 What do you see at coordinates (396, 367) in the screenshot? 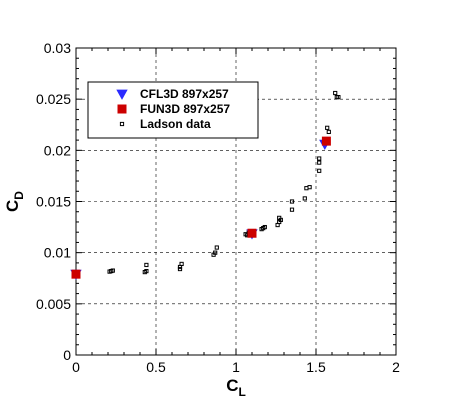
I see `x-tick-label: 2` at bounding box center [396, 367].